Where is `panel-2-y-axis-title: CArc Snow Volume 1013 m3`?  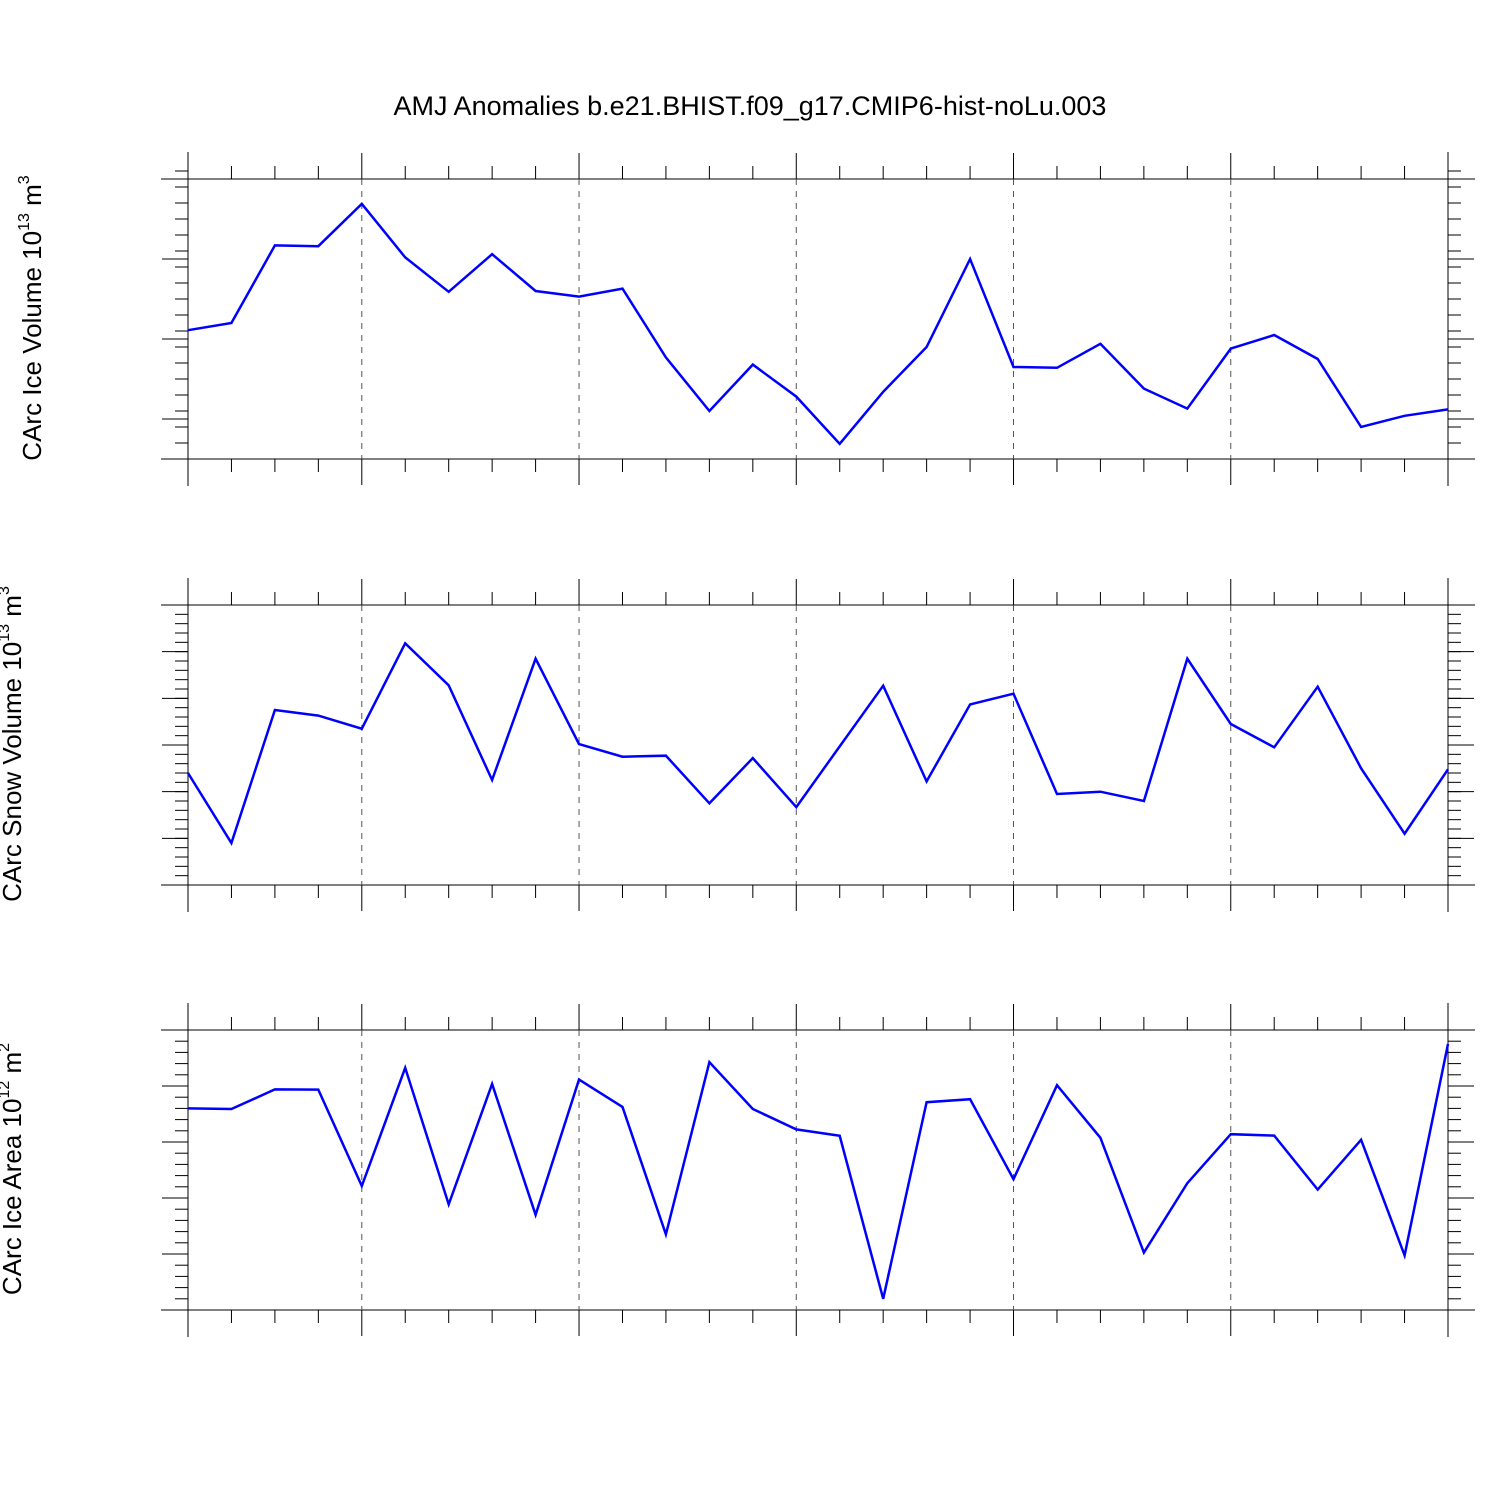 panel-2-y-axis-title: CArc Snow Volume 1013 m3 is located at coordinates (13, 744).